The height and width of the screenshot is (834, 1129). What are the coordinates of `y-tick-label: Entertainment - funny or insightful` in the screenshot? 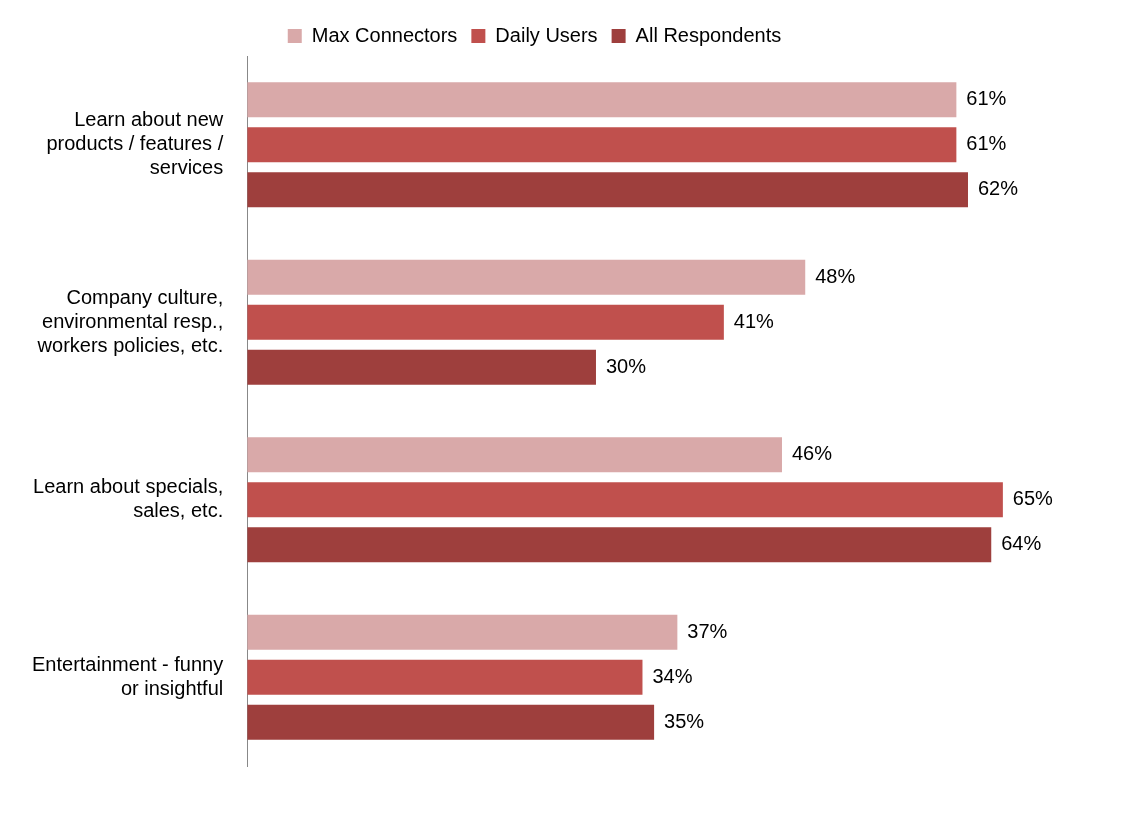 It's located at (127, 675).